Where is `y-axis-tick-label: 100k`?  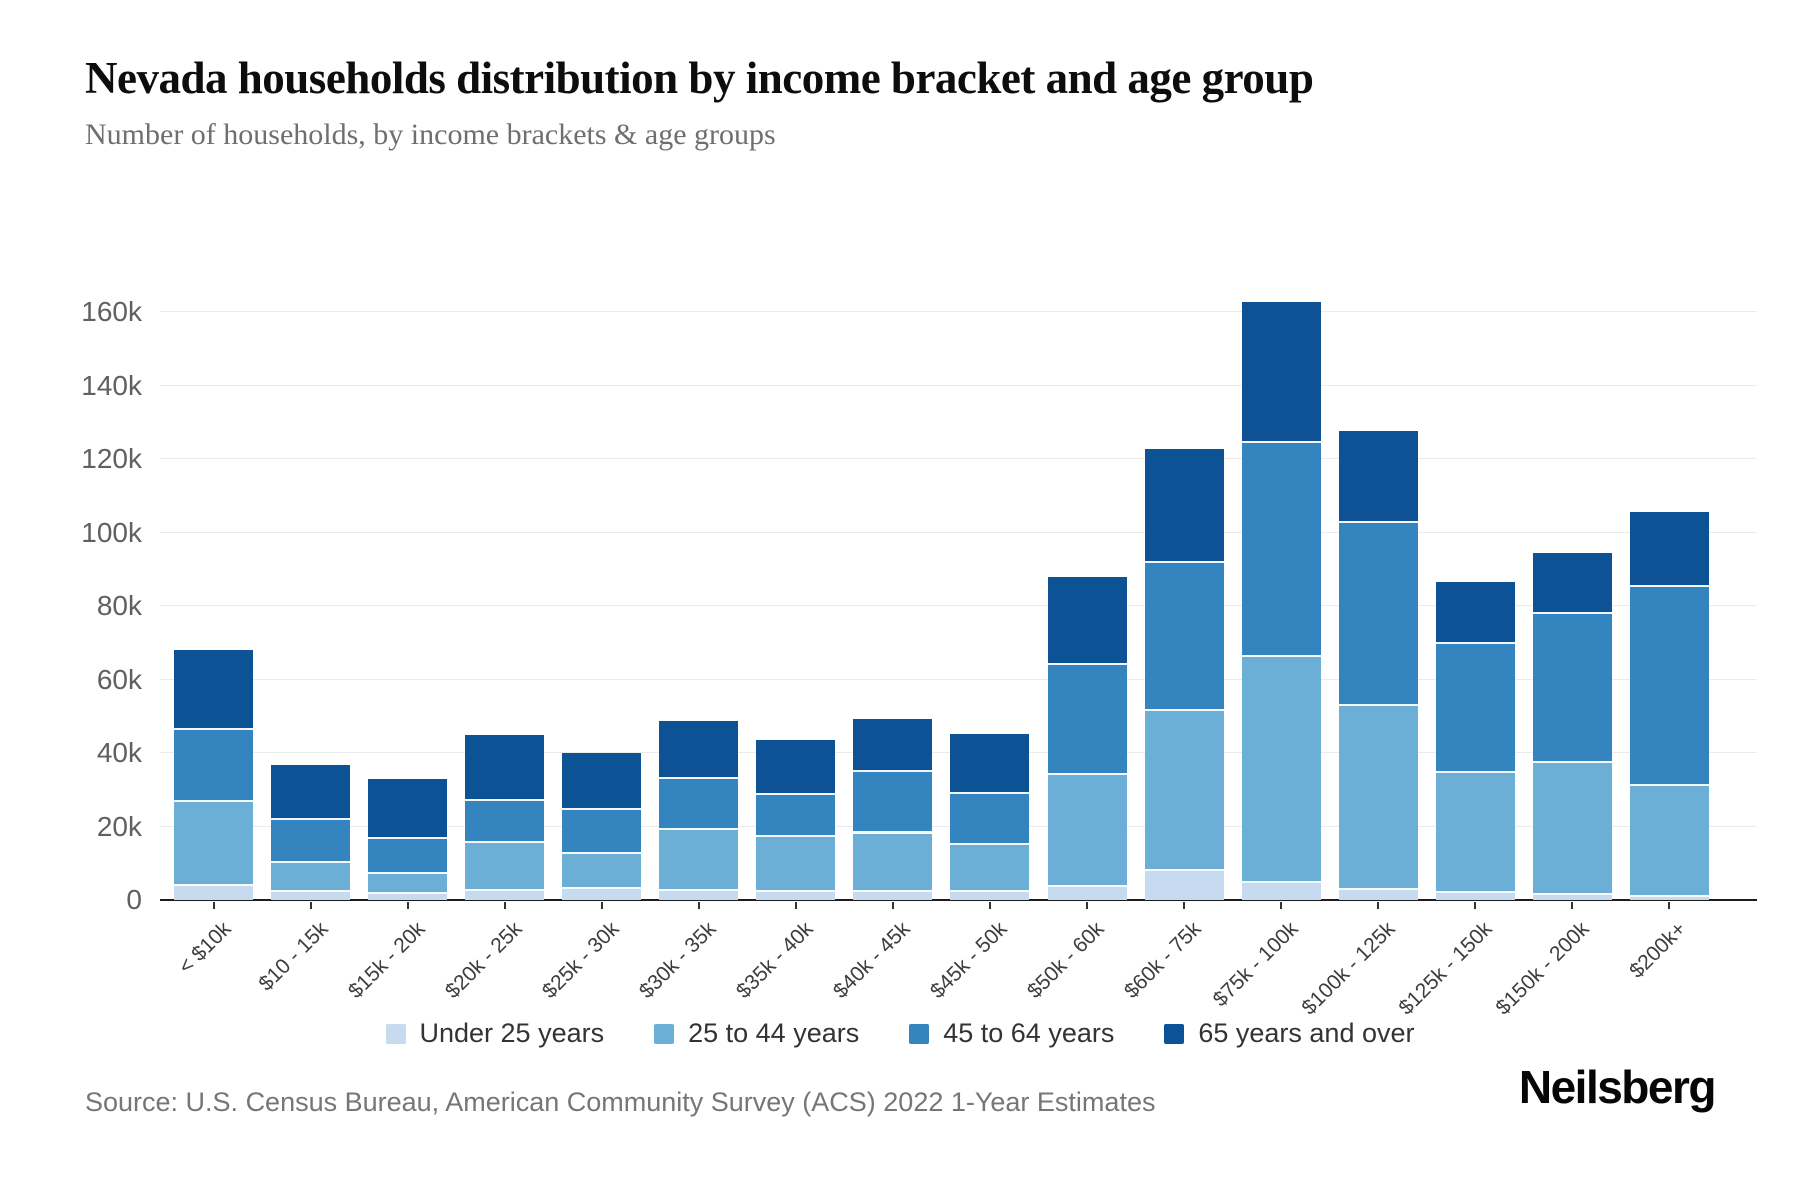
y-axis-tick-label: 100k is located at coordinates (111, 532).